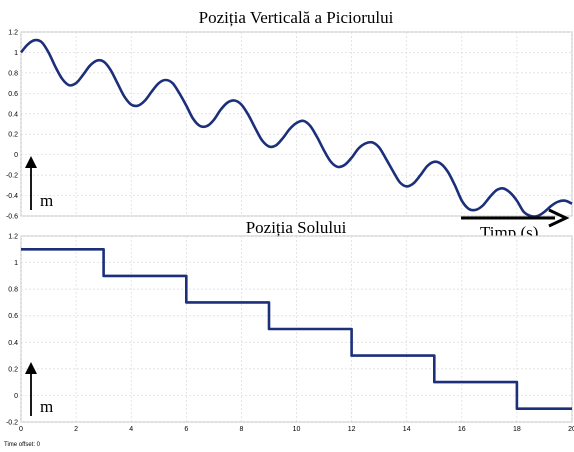 The height and width of the screenshot is (452, 574). What do you see at coordinates (559, 218) in the screenshot?
I see `time-axis-arrow-head` at bounding box center [559, 218].